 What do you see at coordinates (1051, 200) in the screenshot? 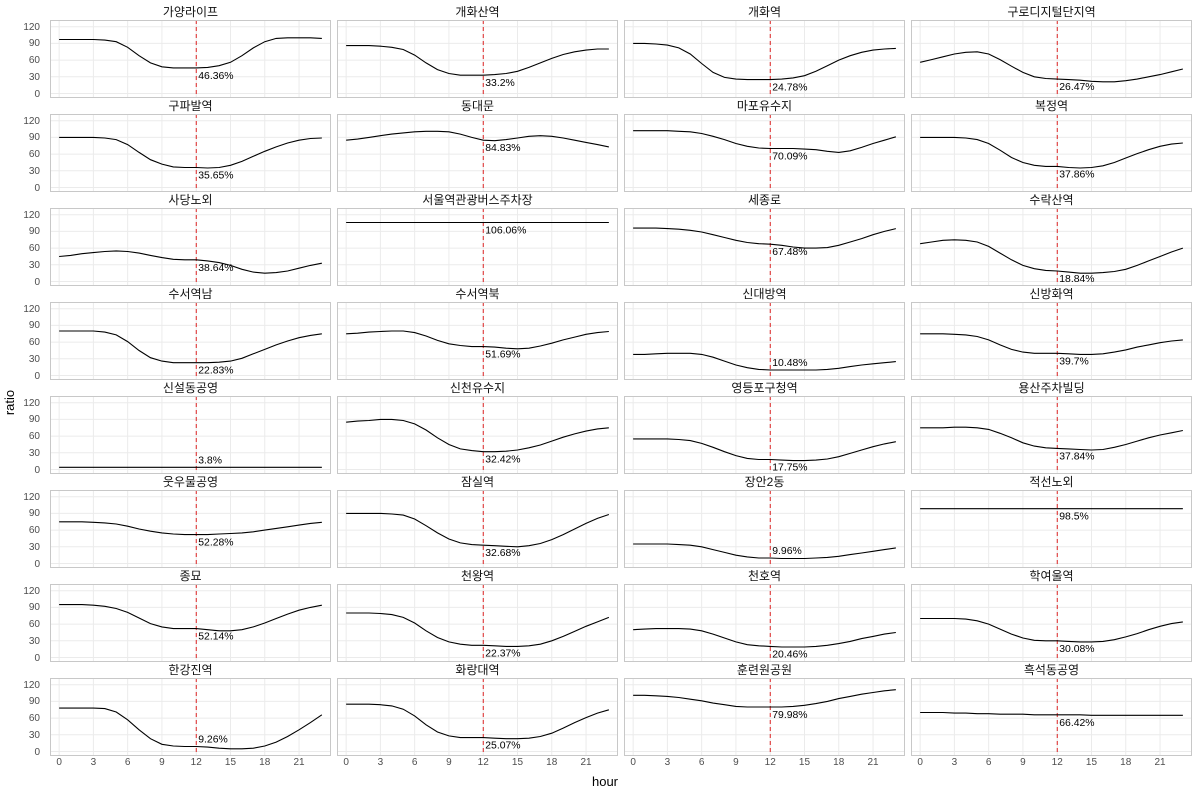
I see `panel-title: 수락산역` at bounding box center [1051, 200].